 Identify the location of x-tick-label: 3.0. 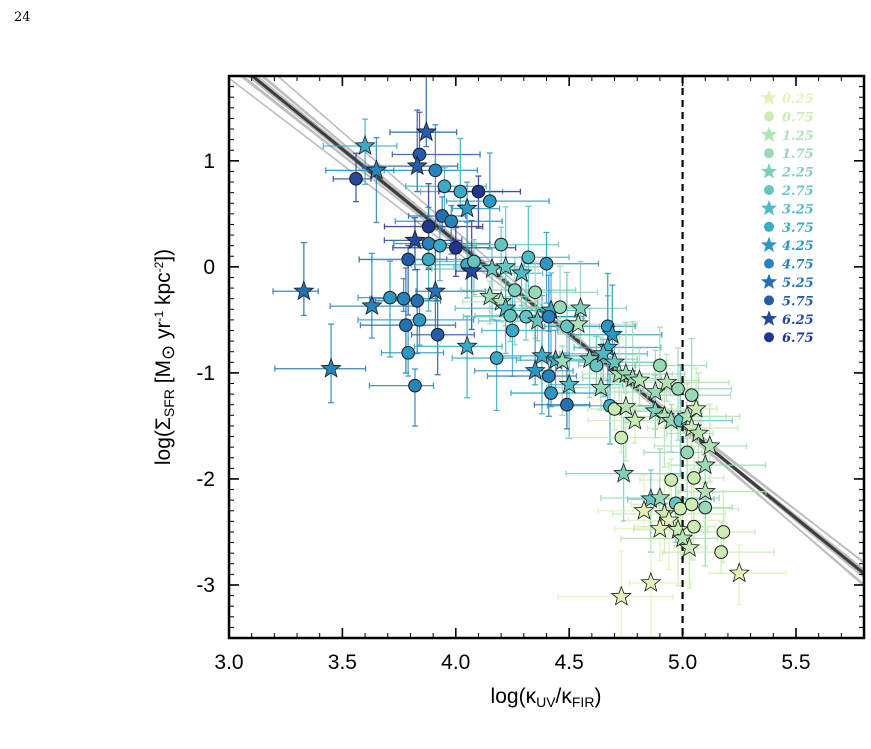
(228, 662).